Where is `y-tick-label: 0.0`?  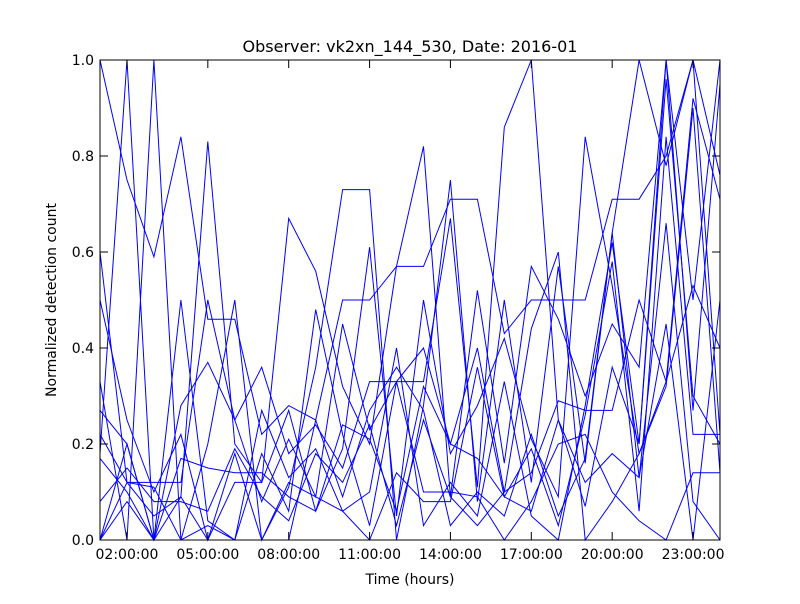
y-tick-label: 0.0 is located at coordinates (83, 541).